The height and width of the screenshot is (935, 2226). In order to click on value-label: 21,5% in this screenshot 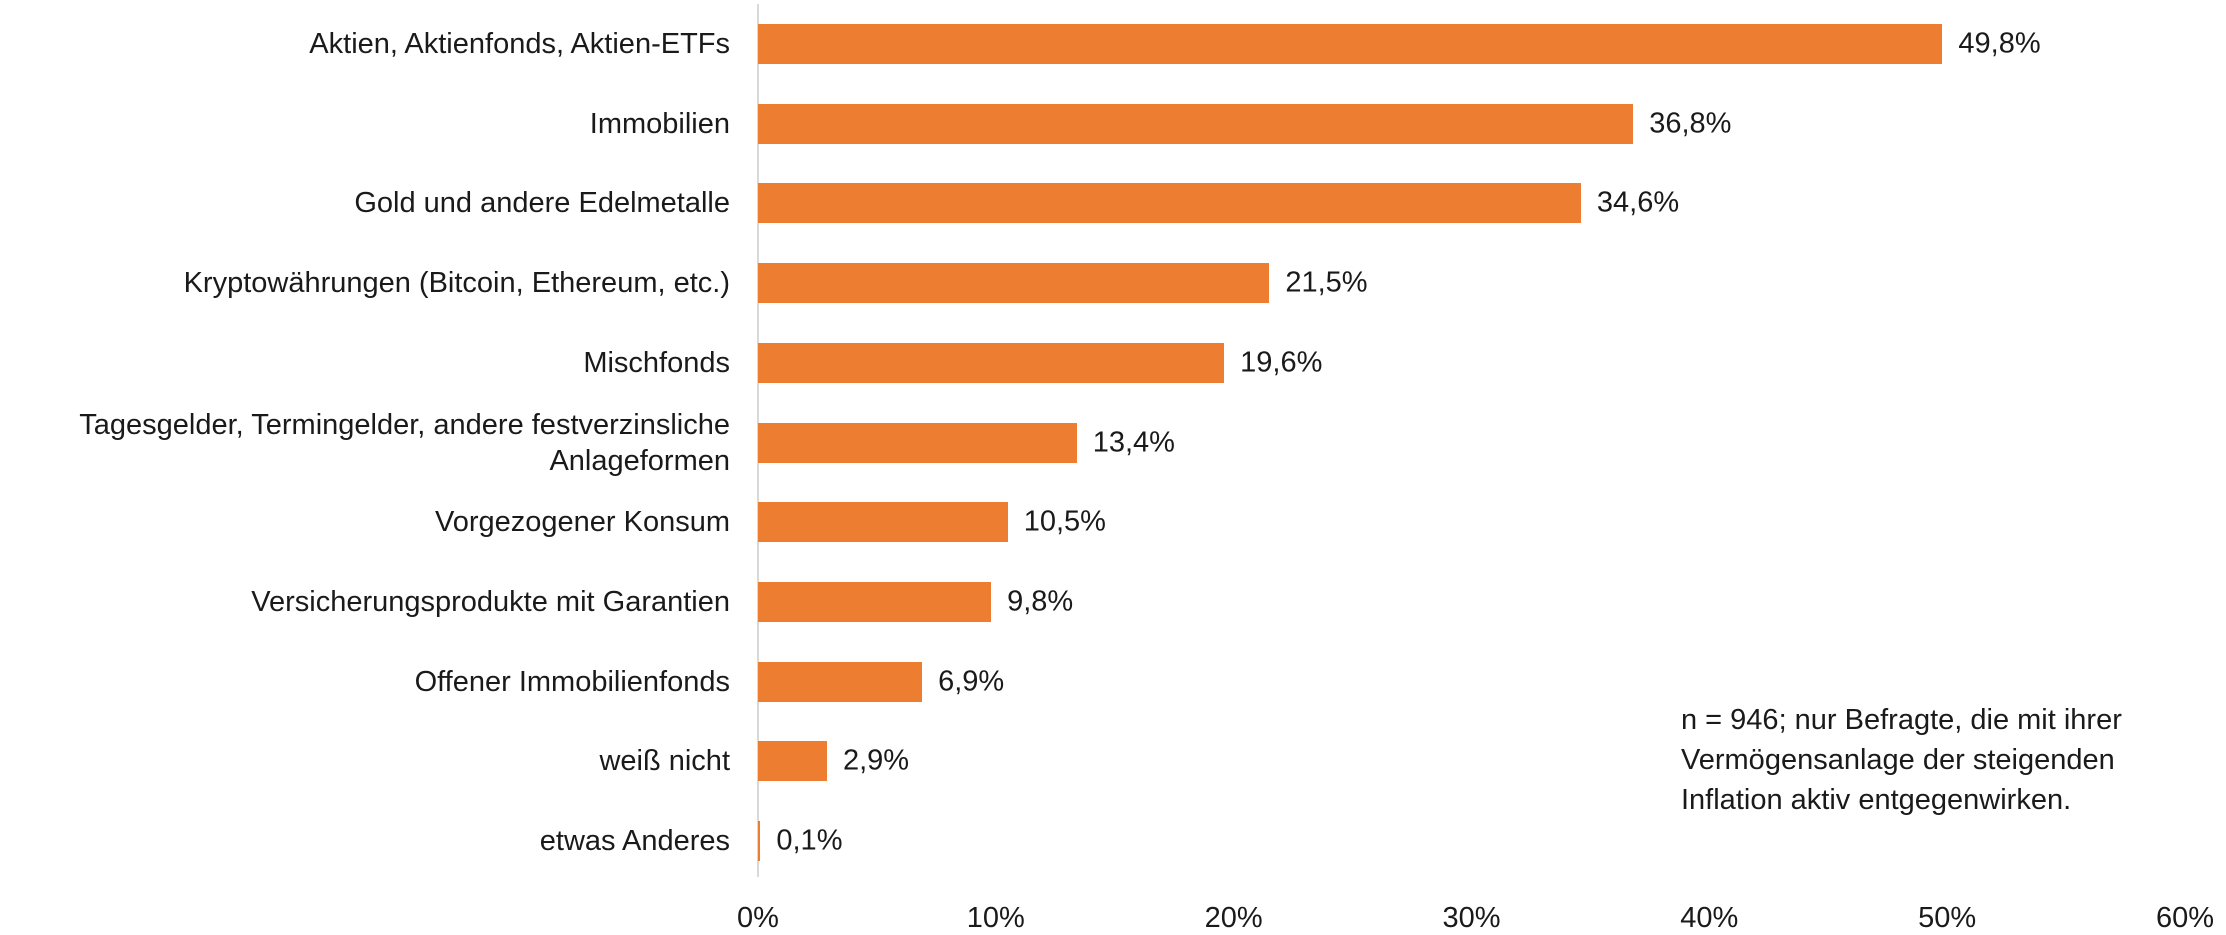, I will do `click(1326, 282)`.